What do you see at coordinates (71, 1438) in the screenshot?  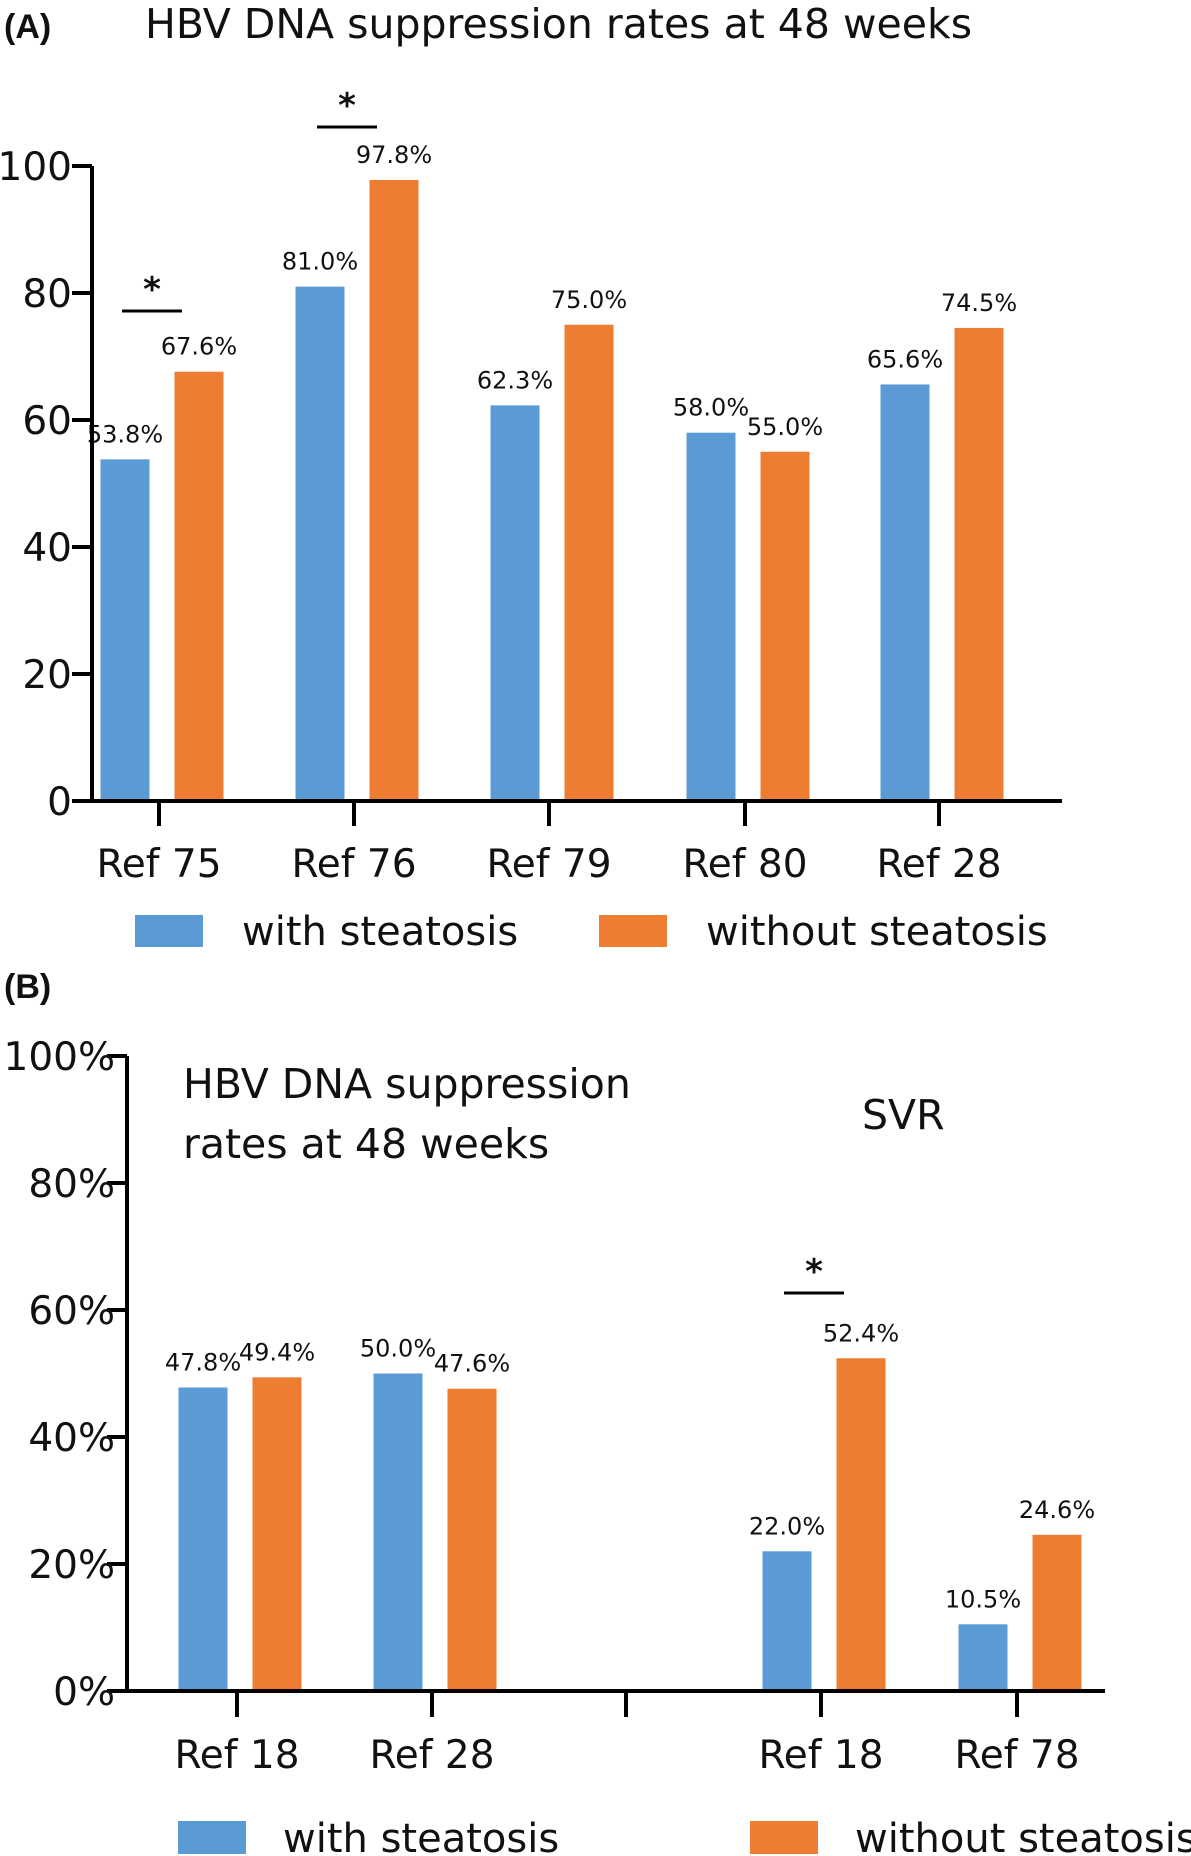 I see `y-tick-label: 40%` at bounding box center [71, 1438].